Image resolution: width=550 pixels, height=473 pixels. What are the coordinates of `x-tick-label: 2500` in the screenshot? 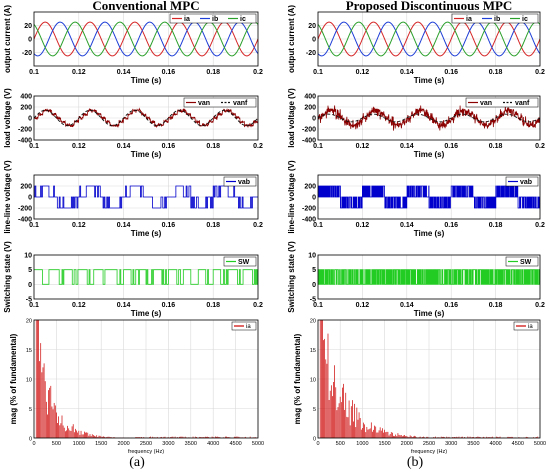 It's located at (429, 444).